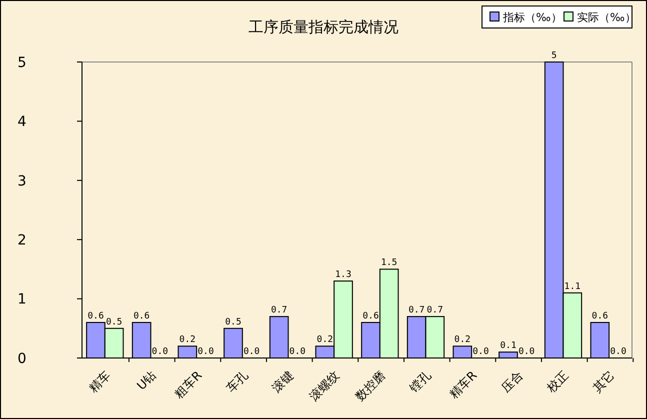  What do you see at coordinates (323, 27) in the screenshot?
I see `chart-title: 工序质量指标完成情况` at bounding box center [323, 27].